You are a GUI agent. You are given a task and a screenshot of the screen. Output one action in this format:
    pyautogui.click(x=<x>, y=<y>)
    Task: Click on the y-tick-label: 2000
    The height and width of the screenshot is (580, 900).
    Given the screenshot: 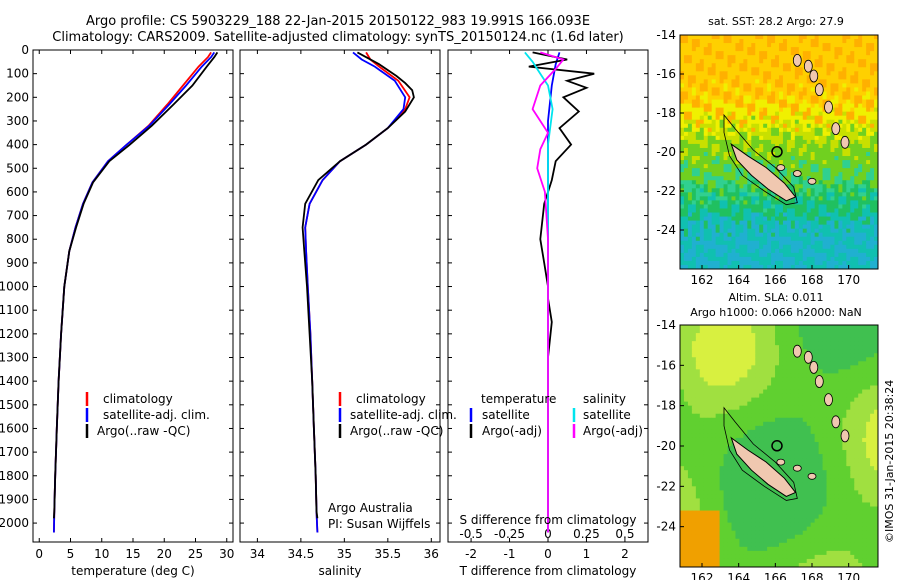 What is the action you would take?
    pyautogui.click(x=14, y=523)
    